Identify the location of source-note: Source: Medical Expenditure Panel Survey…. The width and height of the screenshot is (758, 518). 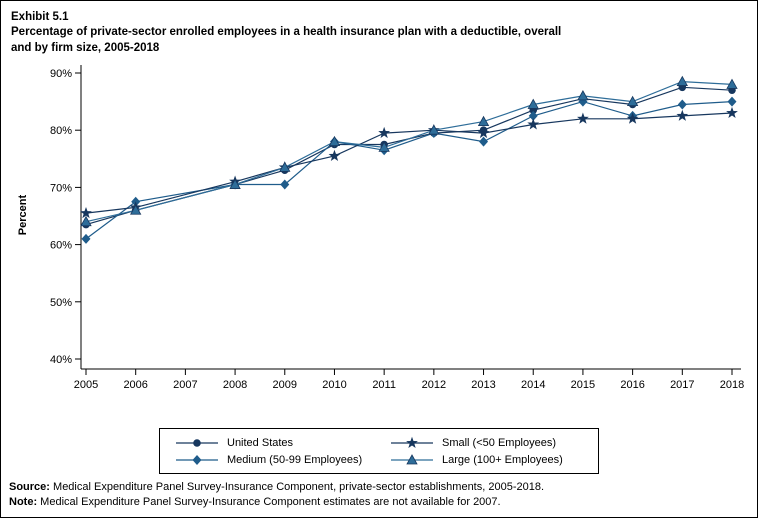
(379, 487).